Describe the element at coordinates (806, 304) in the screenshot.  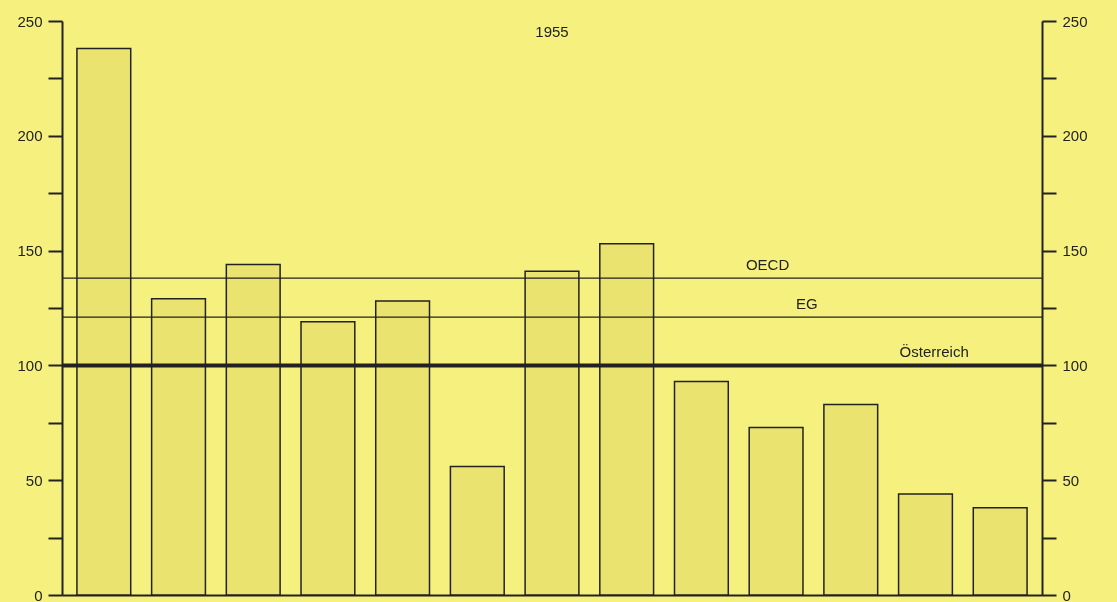
I see `ref-line-label: EG` at that location.